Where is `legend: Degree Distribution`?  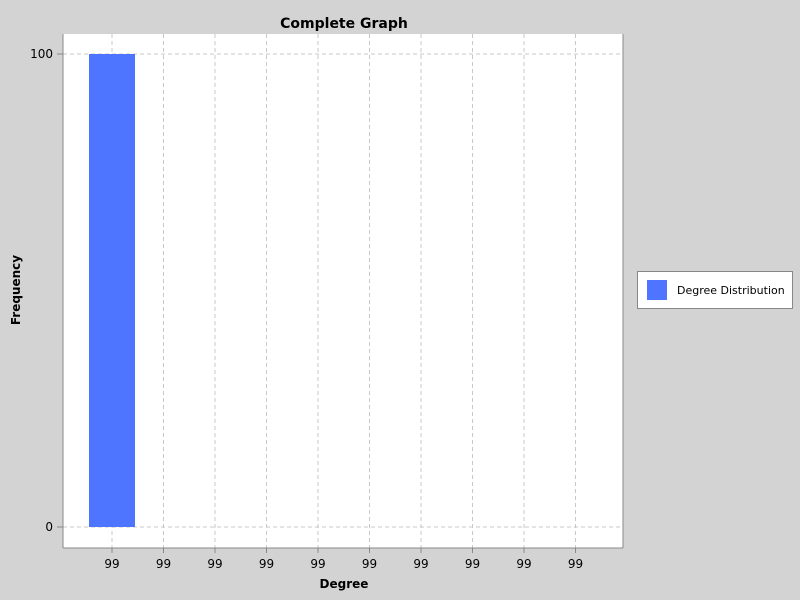
legend: Degree Distribution is located at coordinates (715, 290).